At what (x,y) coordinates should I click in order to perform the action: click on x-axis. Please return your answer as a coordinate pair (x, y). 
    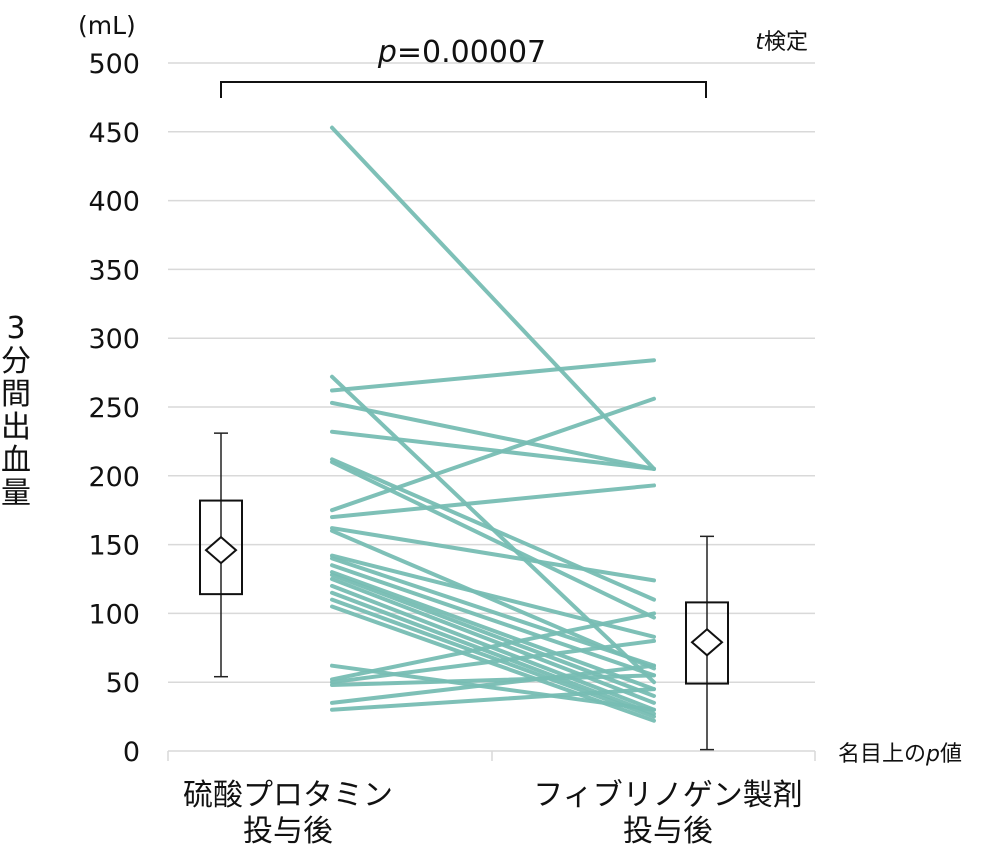
    Looking at the image, I should click on (491, 755).